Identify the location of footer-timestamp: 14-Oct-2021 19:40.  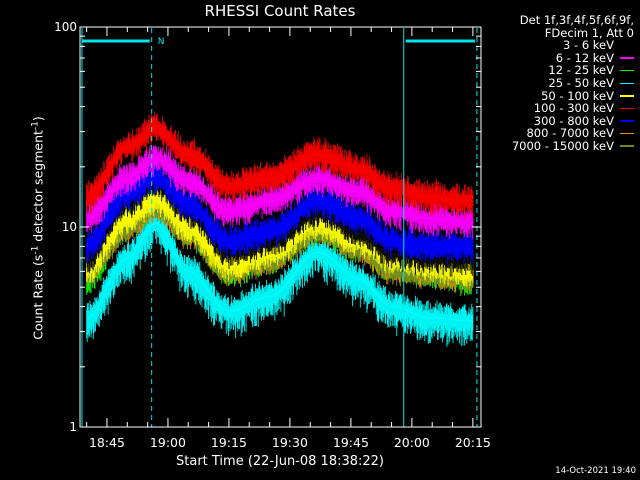
(595, 471).